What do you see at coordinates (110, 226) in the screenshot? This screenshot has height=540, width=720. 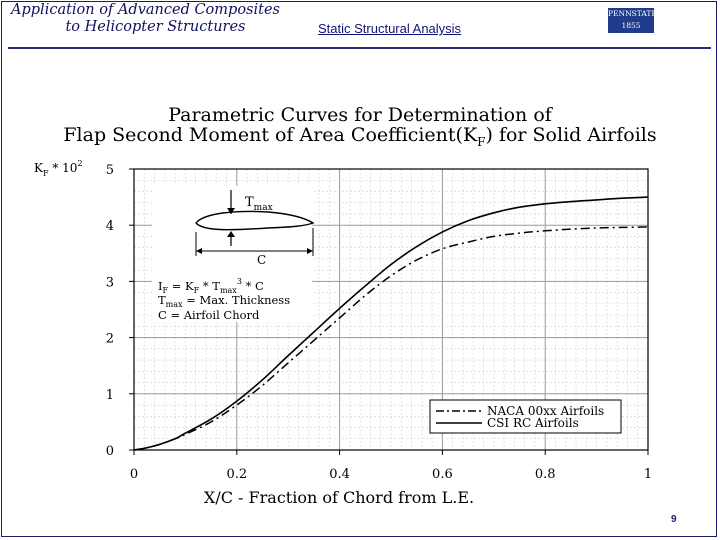 I see `y-tick-label: 4` at bounding box center [110, 226].